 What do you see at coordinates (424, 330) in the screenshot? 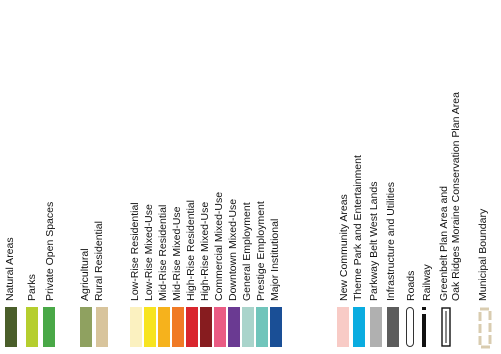
I see `railway-line` at bounding box center [424, 330].